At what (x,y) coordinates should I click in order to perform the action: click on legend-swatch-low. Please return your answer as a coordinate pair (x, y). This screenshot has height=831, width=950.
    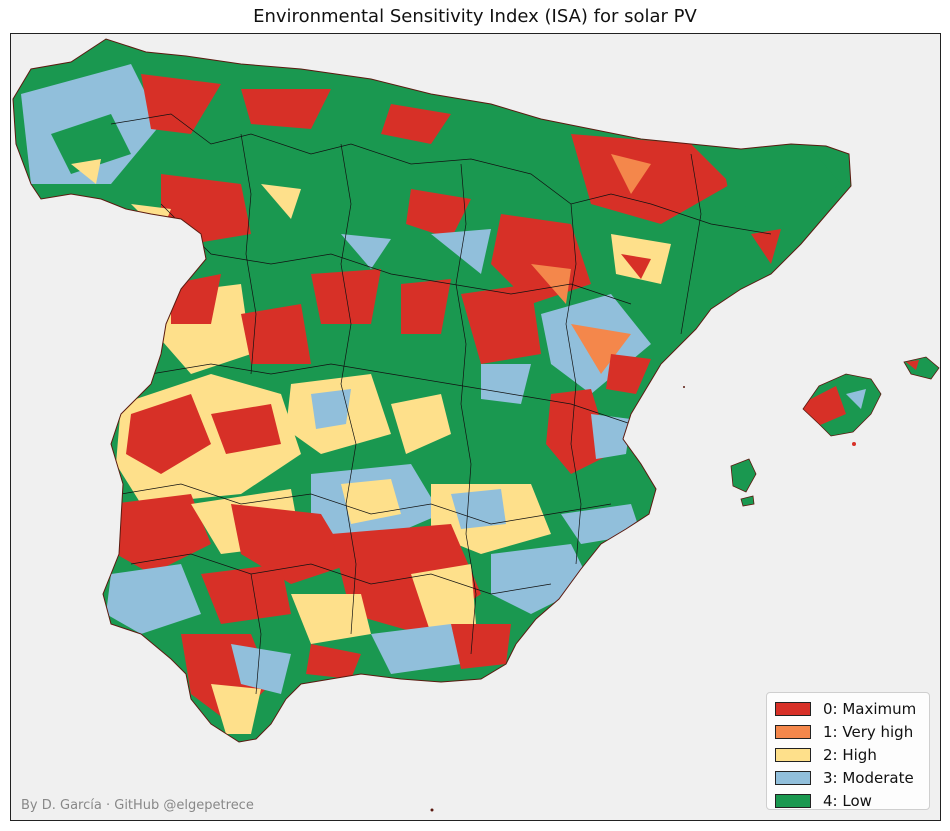
    Looking at the image, I should click on (793, 800).